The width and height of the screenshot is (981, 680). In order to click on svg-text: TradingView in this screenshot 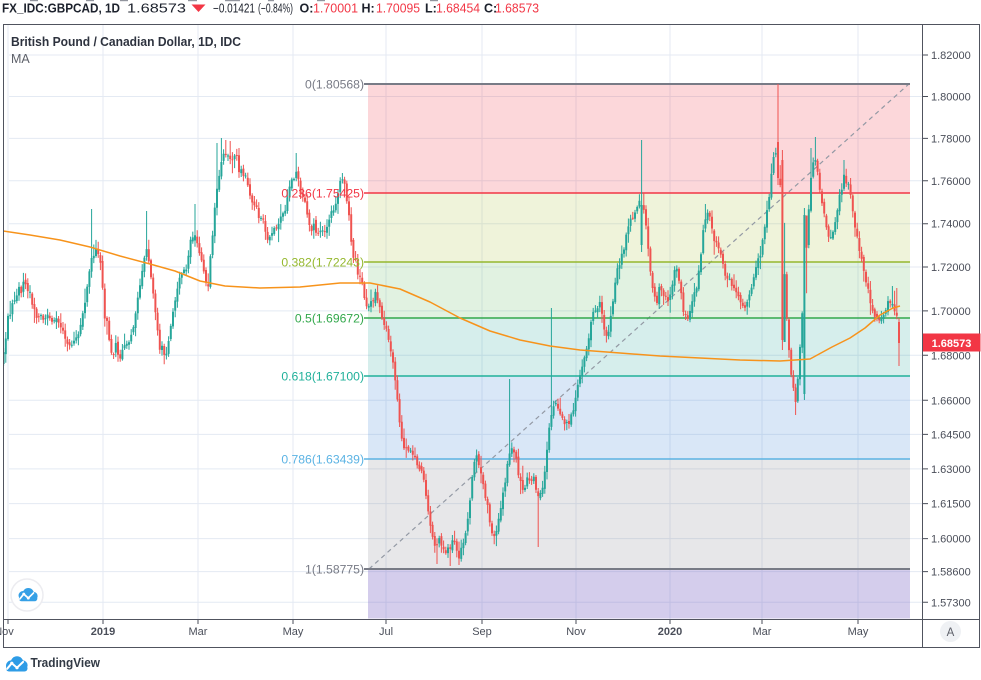, I will do `click(66, 663)`.